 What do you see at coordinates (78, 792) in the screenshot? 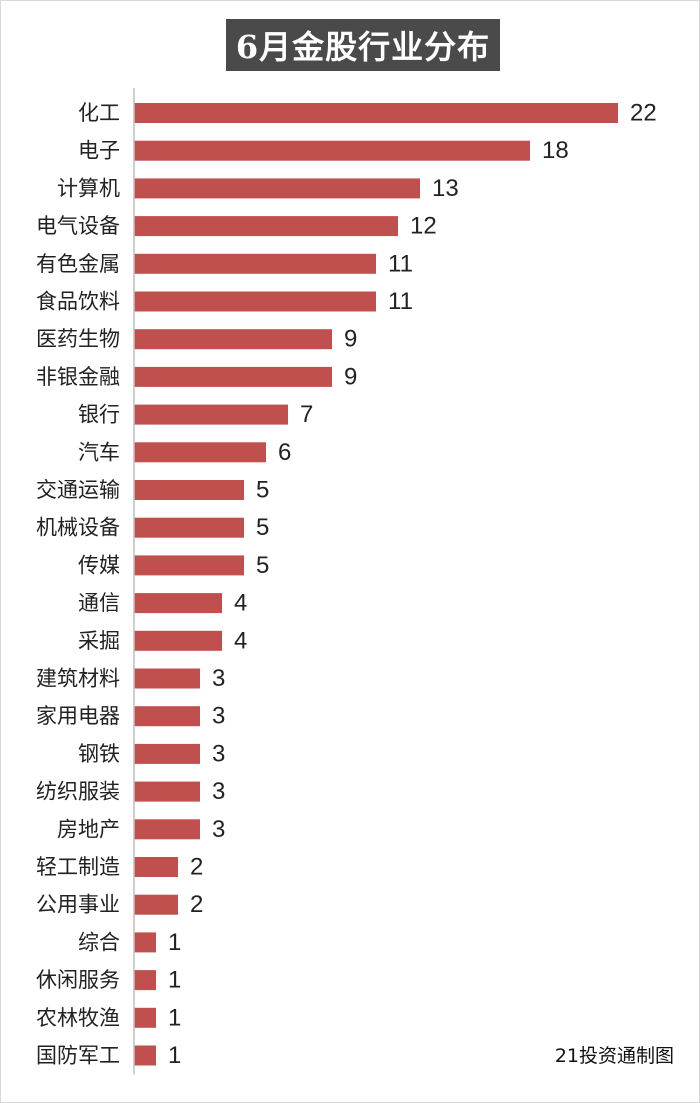
I see `category-label: 纺织服装` at bounding box center [78, 792].